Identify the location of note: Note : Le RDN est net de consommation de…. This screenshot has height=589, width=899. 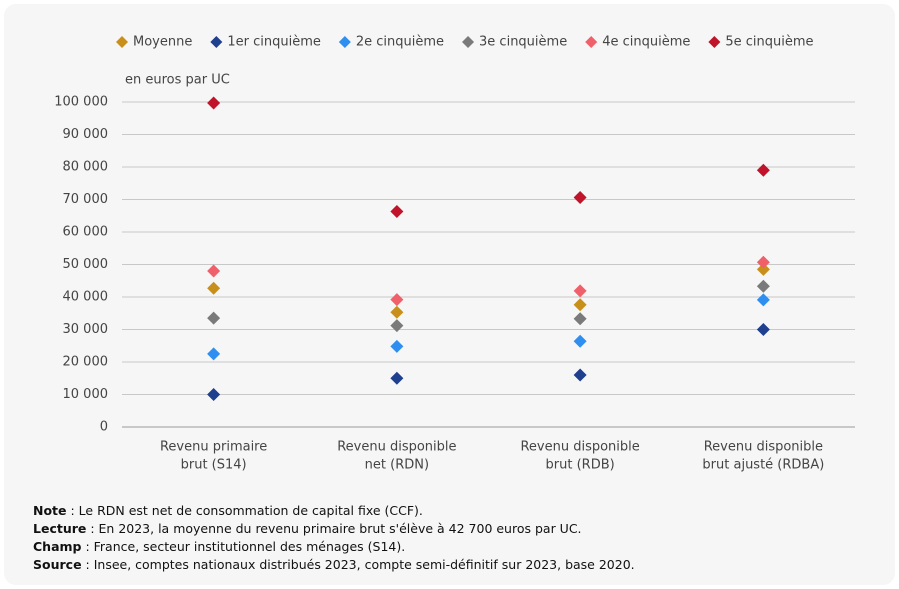
(228, 510).